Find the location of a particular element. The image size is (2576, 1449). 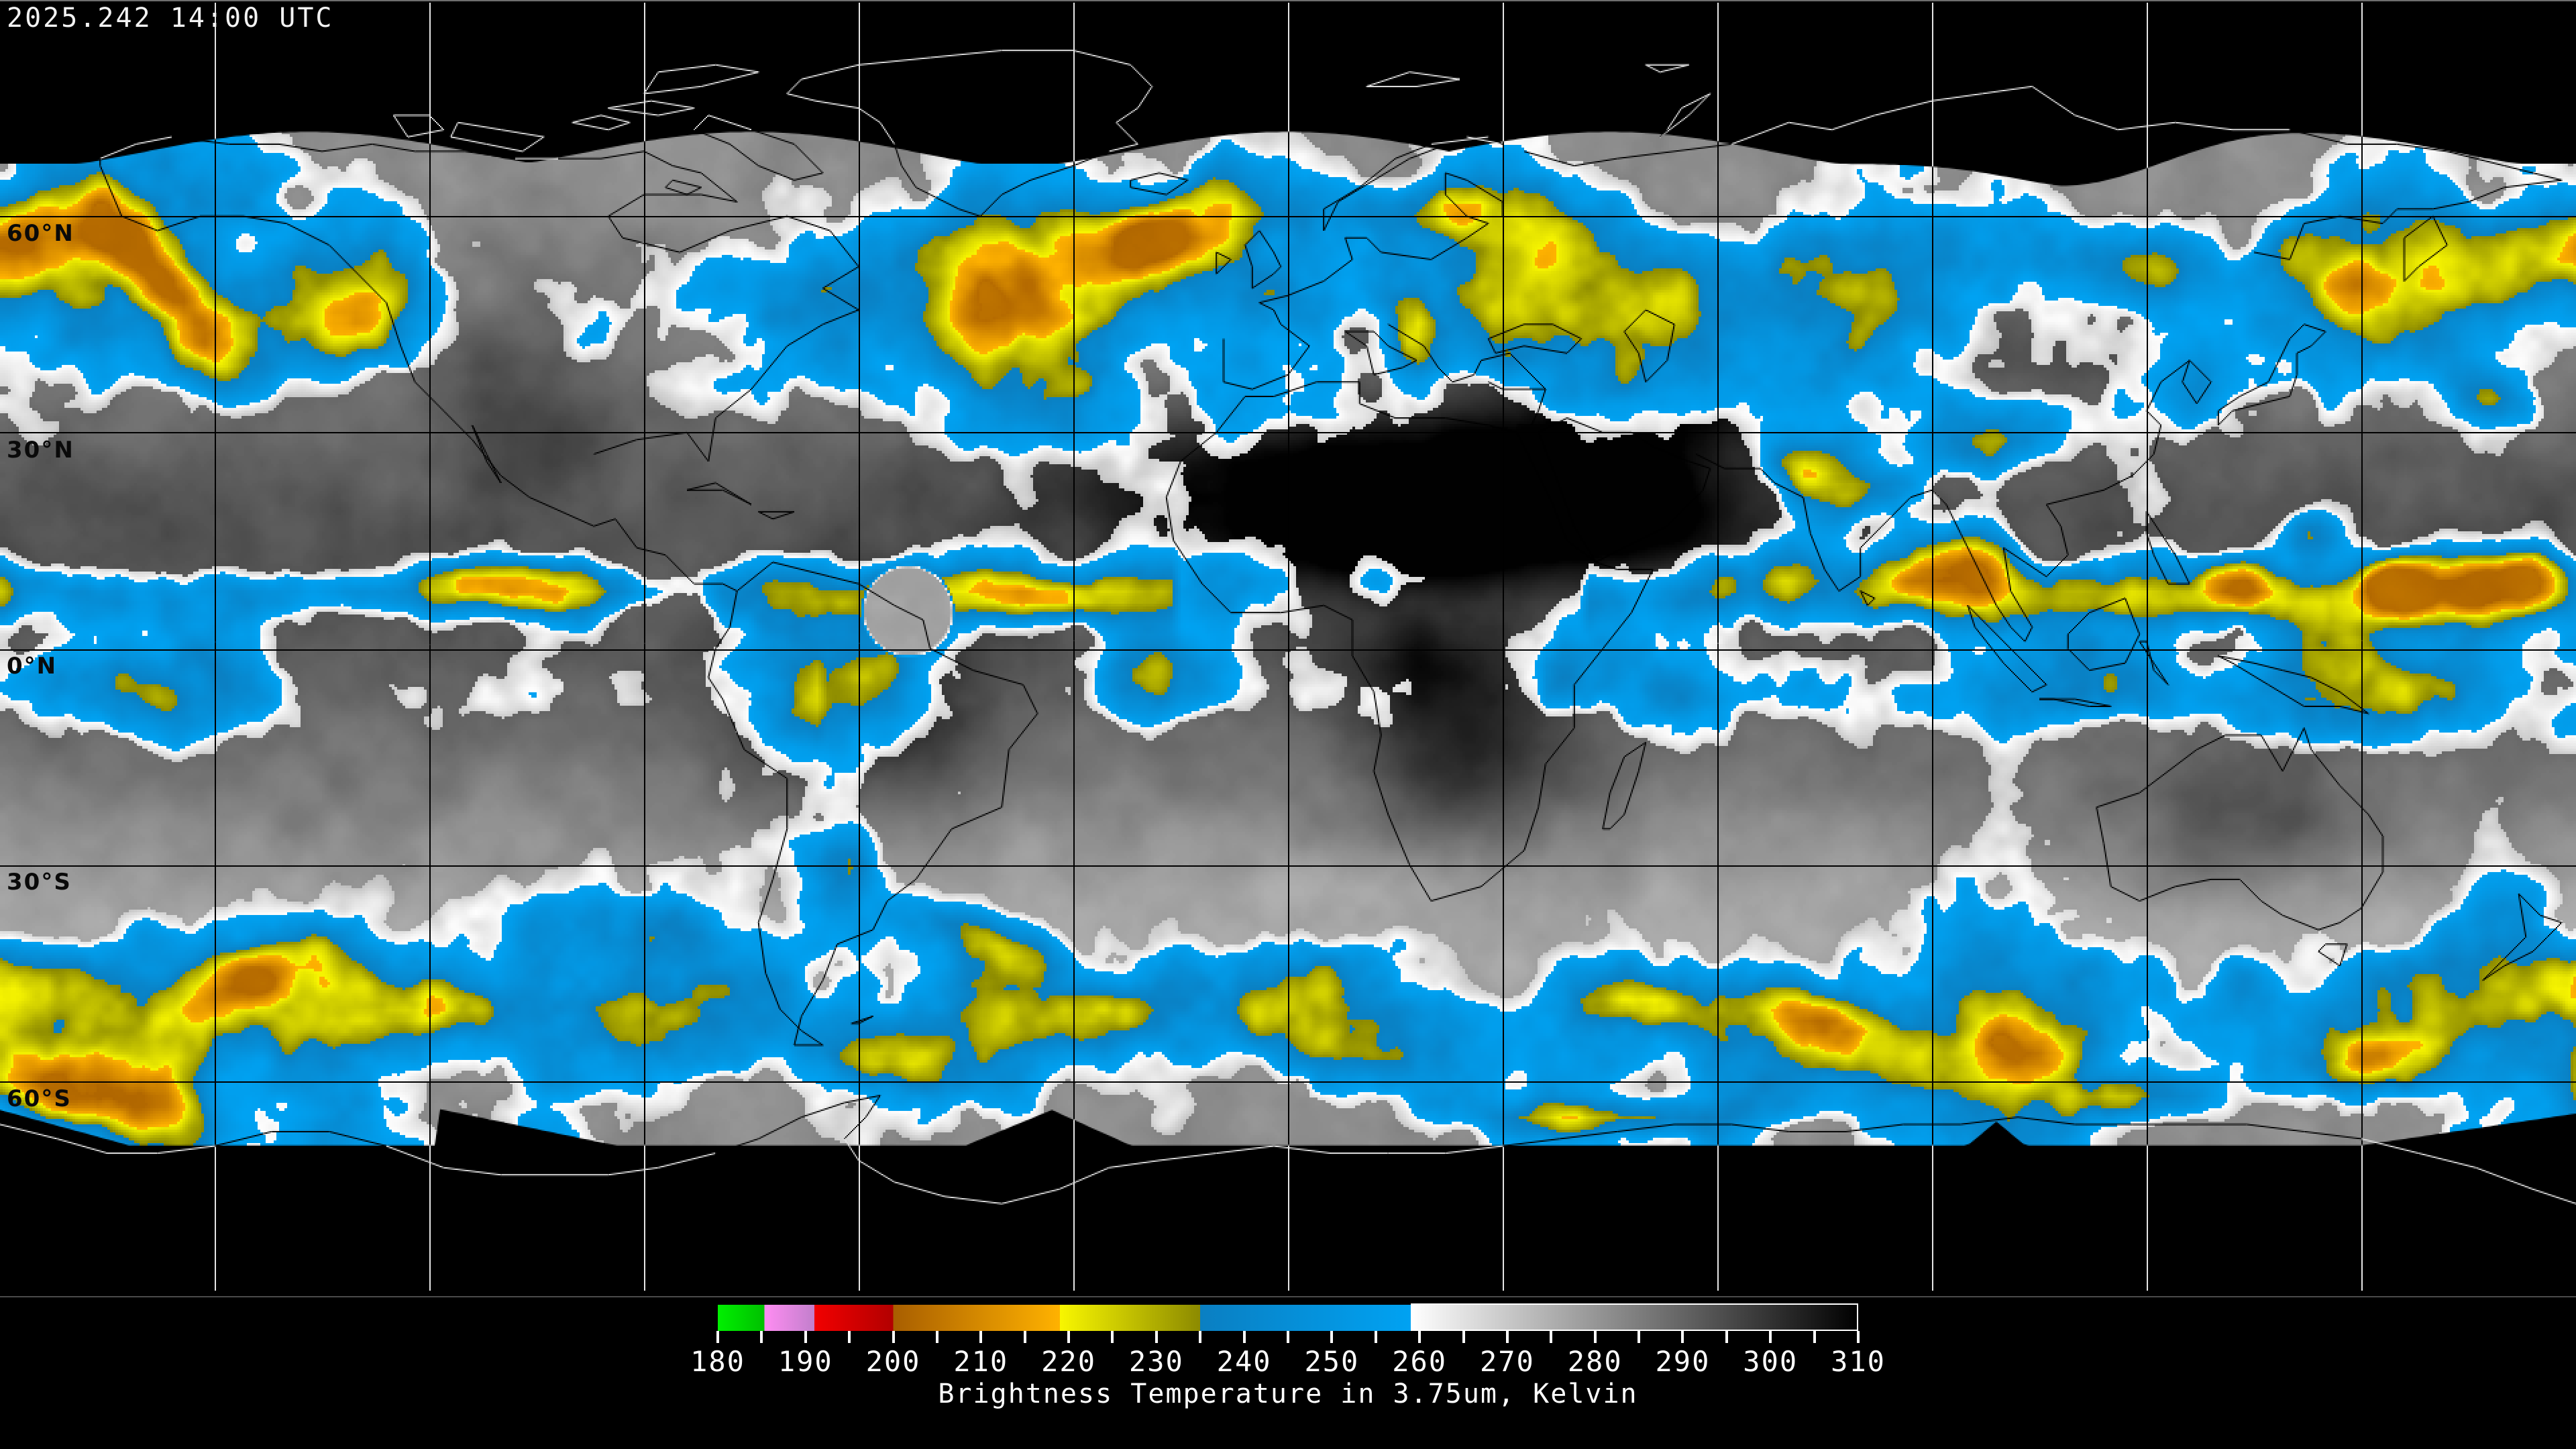

colorbar-tick-label: 190 is located at coordinates (805, 1361).